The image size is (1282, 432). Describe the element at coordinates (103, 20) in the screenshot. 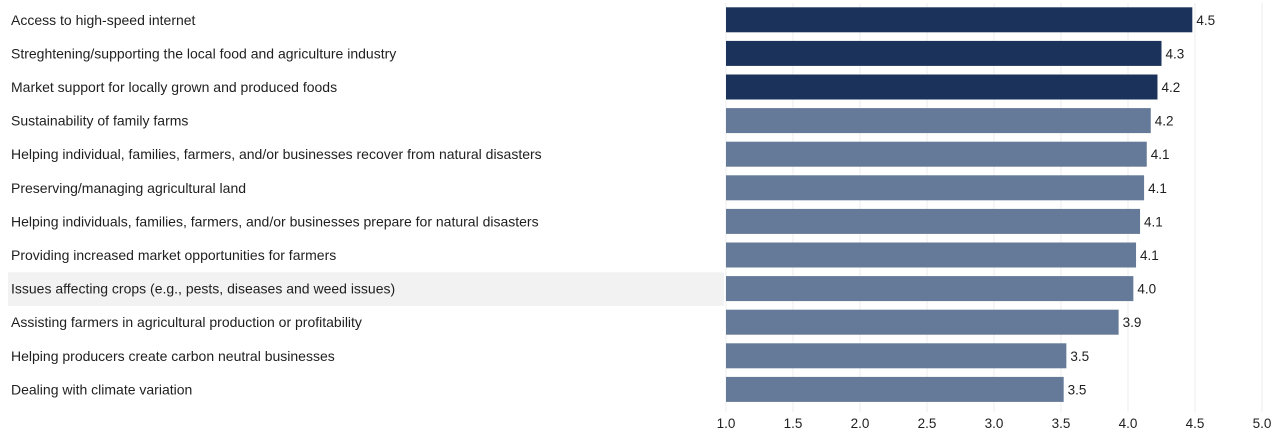

I see `category-label: Access to high-speed internet` at that location.